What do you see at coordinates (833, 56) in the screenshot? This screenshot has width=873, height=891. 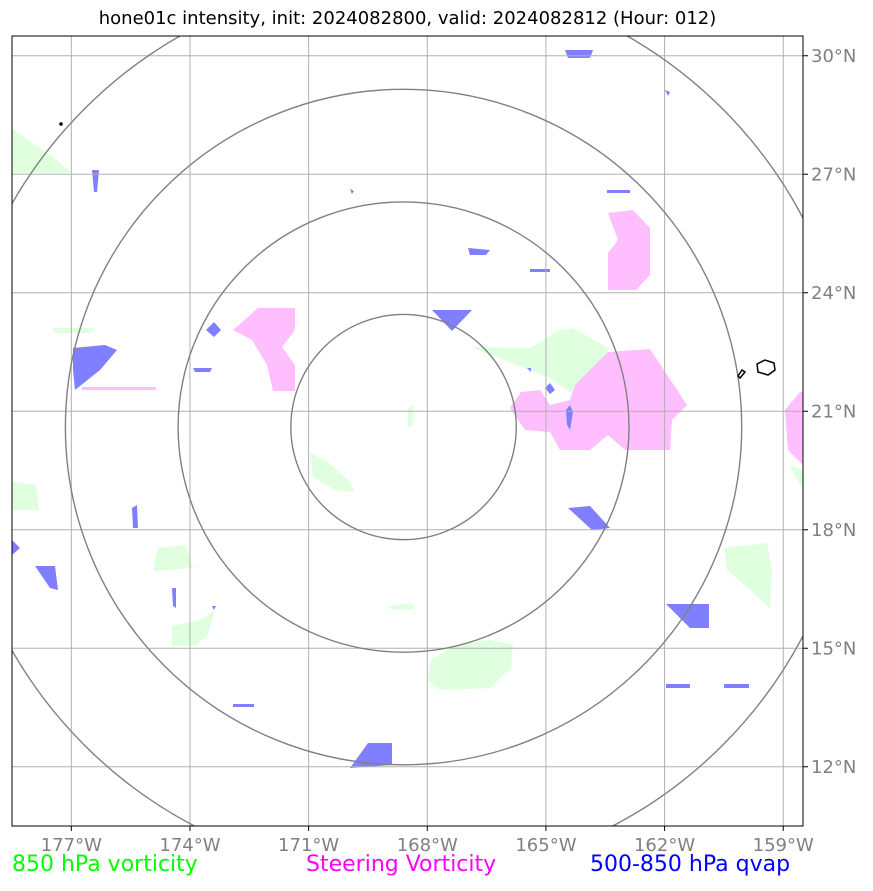 I see `lat-tick-label: 30°N` at bounding box center [833, 56].